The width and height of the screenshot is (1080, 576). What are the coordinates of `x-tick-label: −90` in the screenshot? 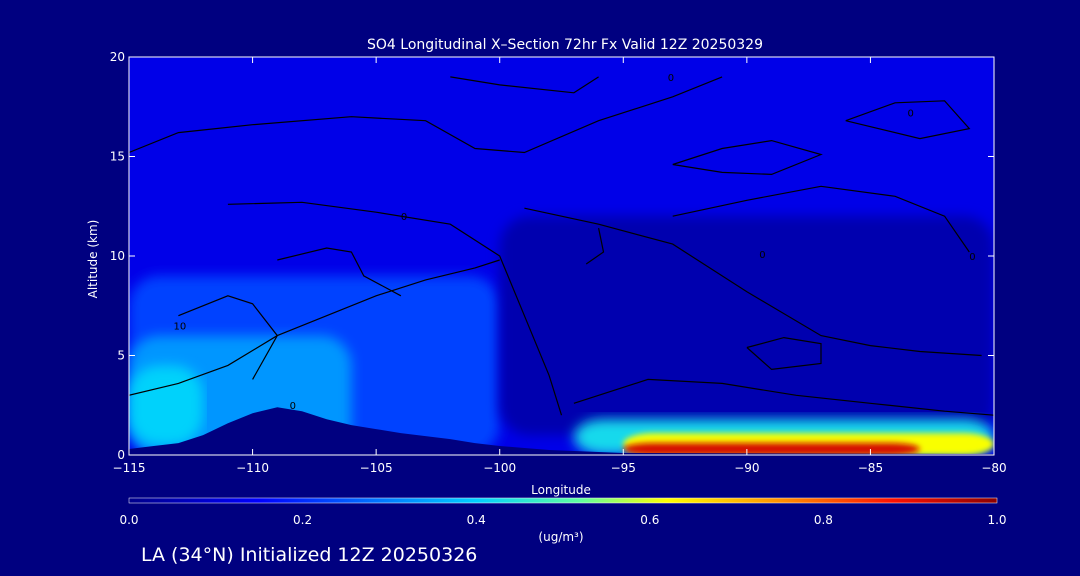 It's located at (746, 468).